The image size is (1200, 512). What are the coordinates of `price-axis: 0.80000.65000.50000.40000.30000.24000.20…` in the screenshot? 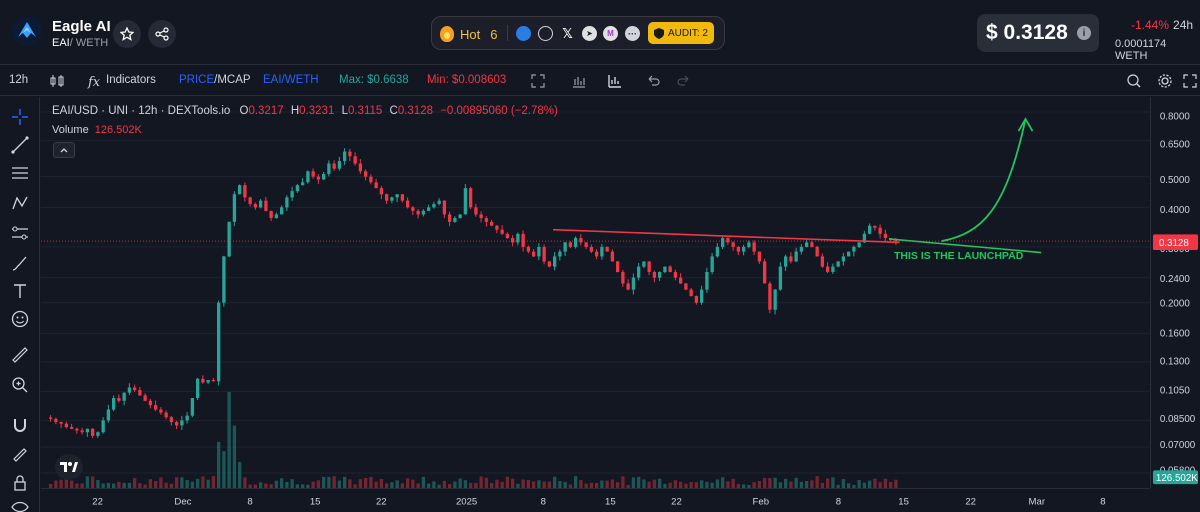 It's located at (1175, 292).